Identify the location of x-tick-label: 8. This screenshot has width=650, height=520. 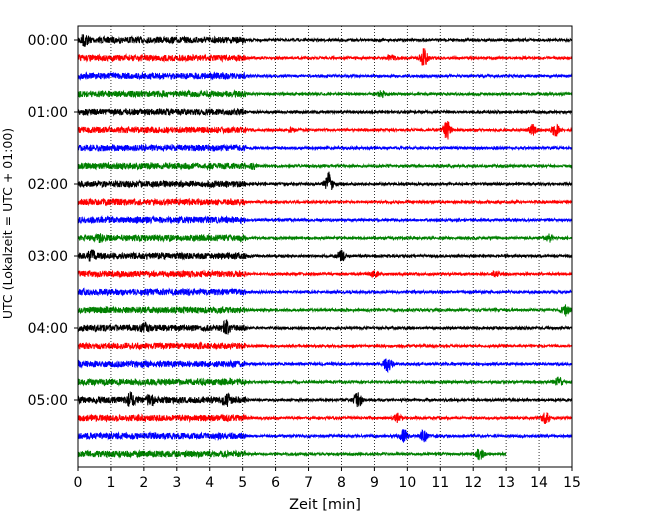
(341, 483).